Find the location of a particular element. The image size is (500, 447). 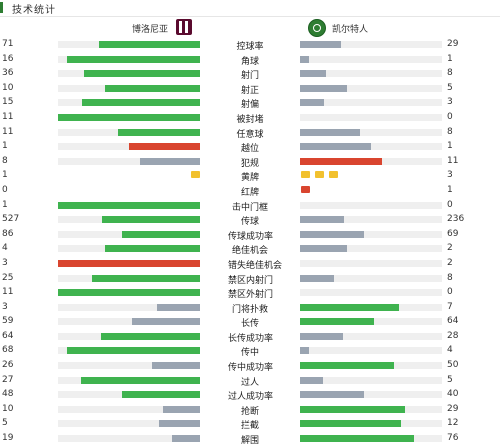

away-stat-value: 8 is located at coordinates (450, 277).